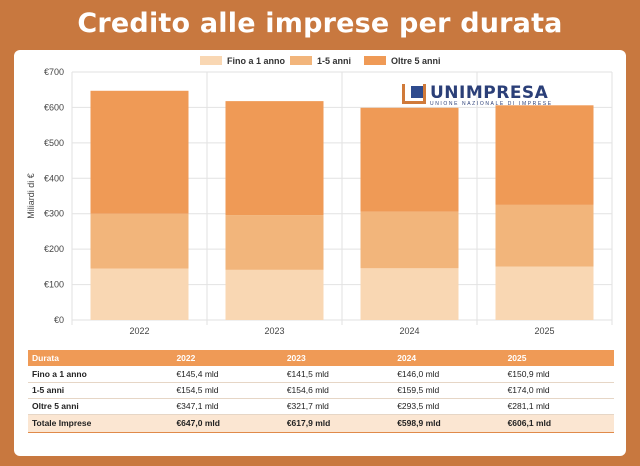  Describe the element at coordinates (274, 331) in the screenshot. I see `x-tick-label: 2023` at that location.